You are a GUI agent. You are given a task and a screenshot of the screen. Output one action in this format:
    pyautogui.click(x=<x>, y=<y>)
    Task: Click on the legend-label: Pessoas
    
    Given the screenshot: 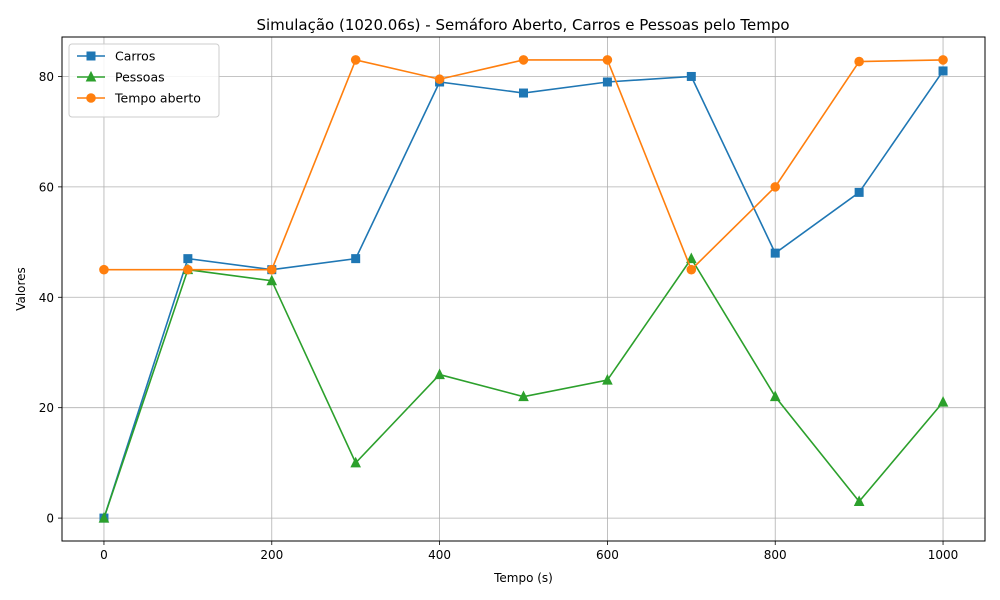 What is the action you would take?
    pyautogui.click(x=140, y=77)
    